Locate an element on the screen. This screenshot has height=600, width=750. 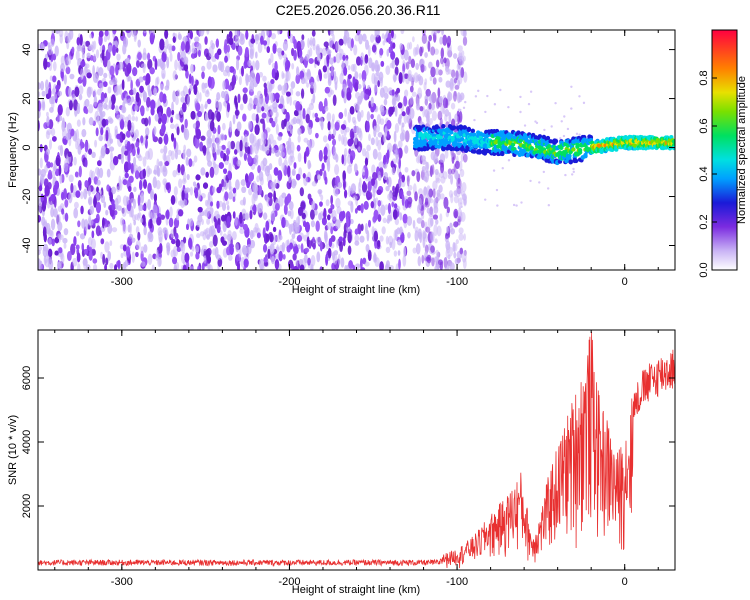
signal-cell is located at coordinates (569, 156).